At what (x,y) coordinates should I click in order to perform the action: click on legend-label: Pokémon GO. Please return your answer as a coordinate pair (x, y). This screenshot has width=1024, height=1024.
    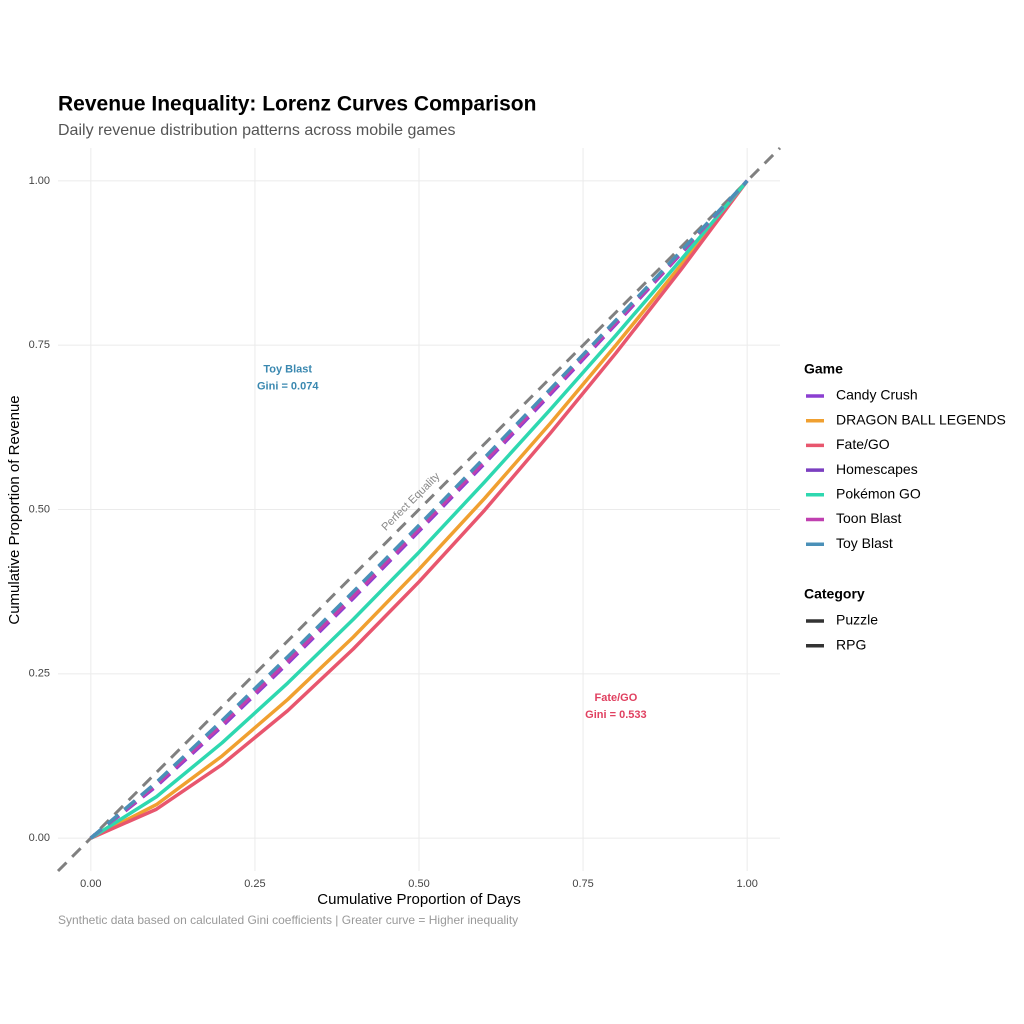
    Looking at the image, I should click on (878, 494).